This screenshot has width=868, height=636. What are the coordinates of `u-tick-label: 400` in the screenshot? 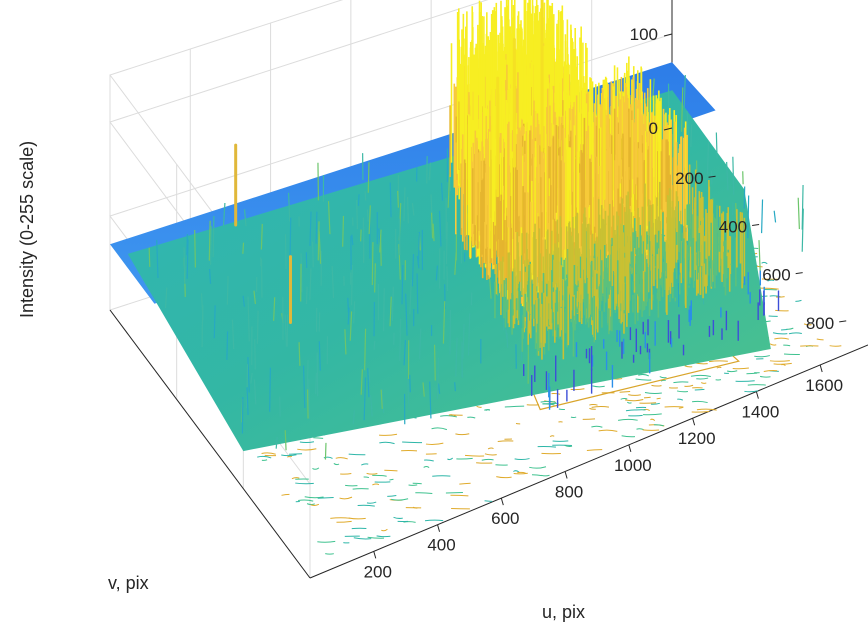 It's located at (441, 545).